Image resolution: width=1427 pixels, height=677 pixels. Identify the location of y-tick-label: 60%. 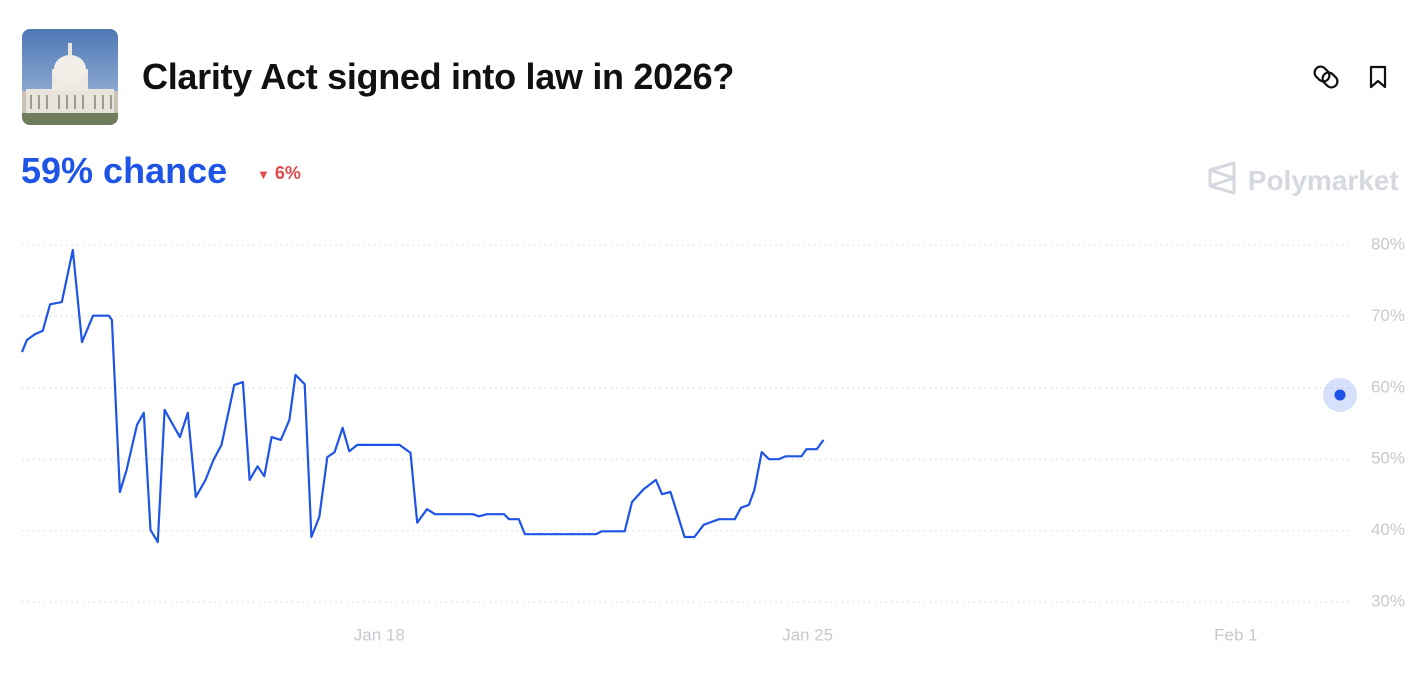
(1388, 386).